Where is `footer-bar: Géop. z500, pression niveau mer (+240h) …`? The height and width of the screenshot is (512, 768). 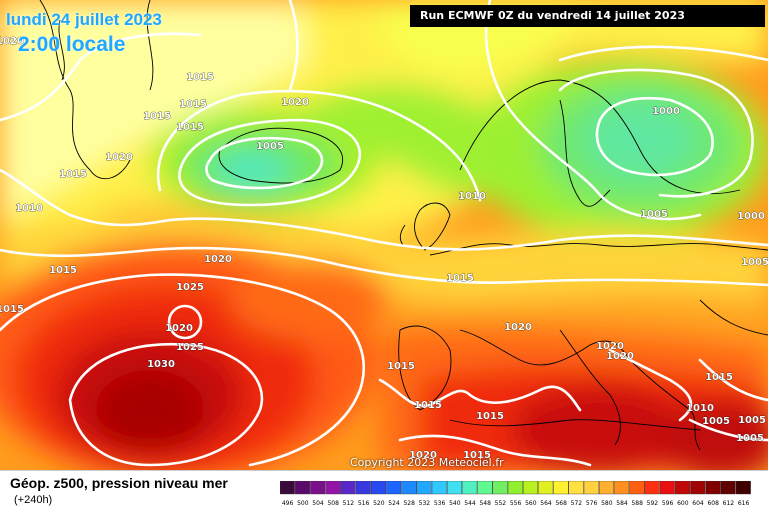 footer-bar: Géop. z500, pression niveau mer (+240h) … is located at coordinates (384, 491).